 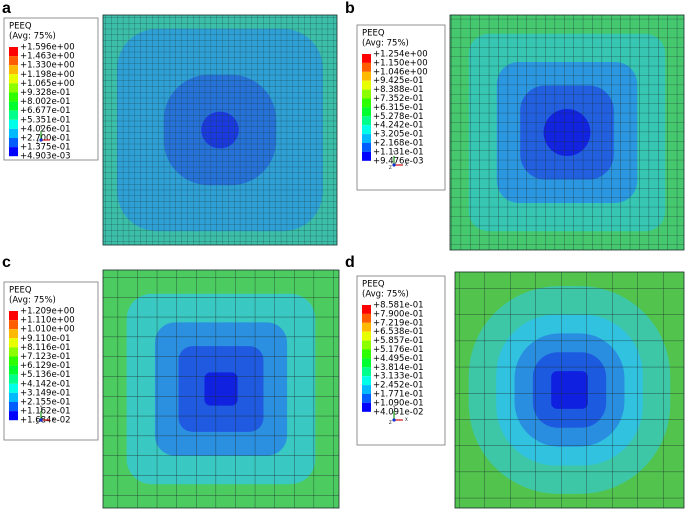 I want to click on legend-value: +2.452e-01, so click(x=398, y=386).